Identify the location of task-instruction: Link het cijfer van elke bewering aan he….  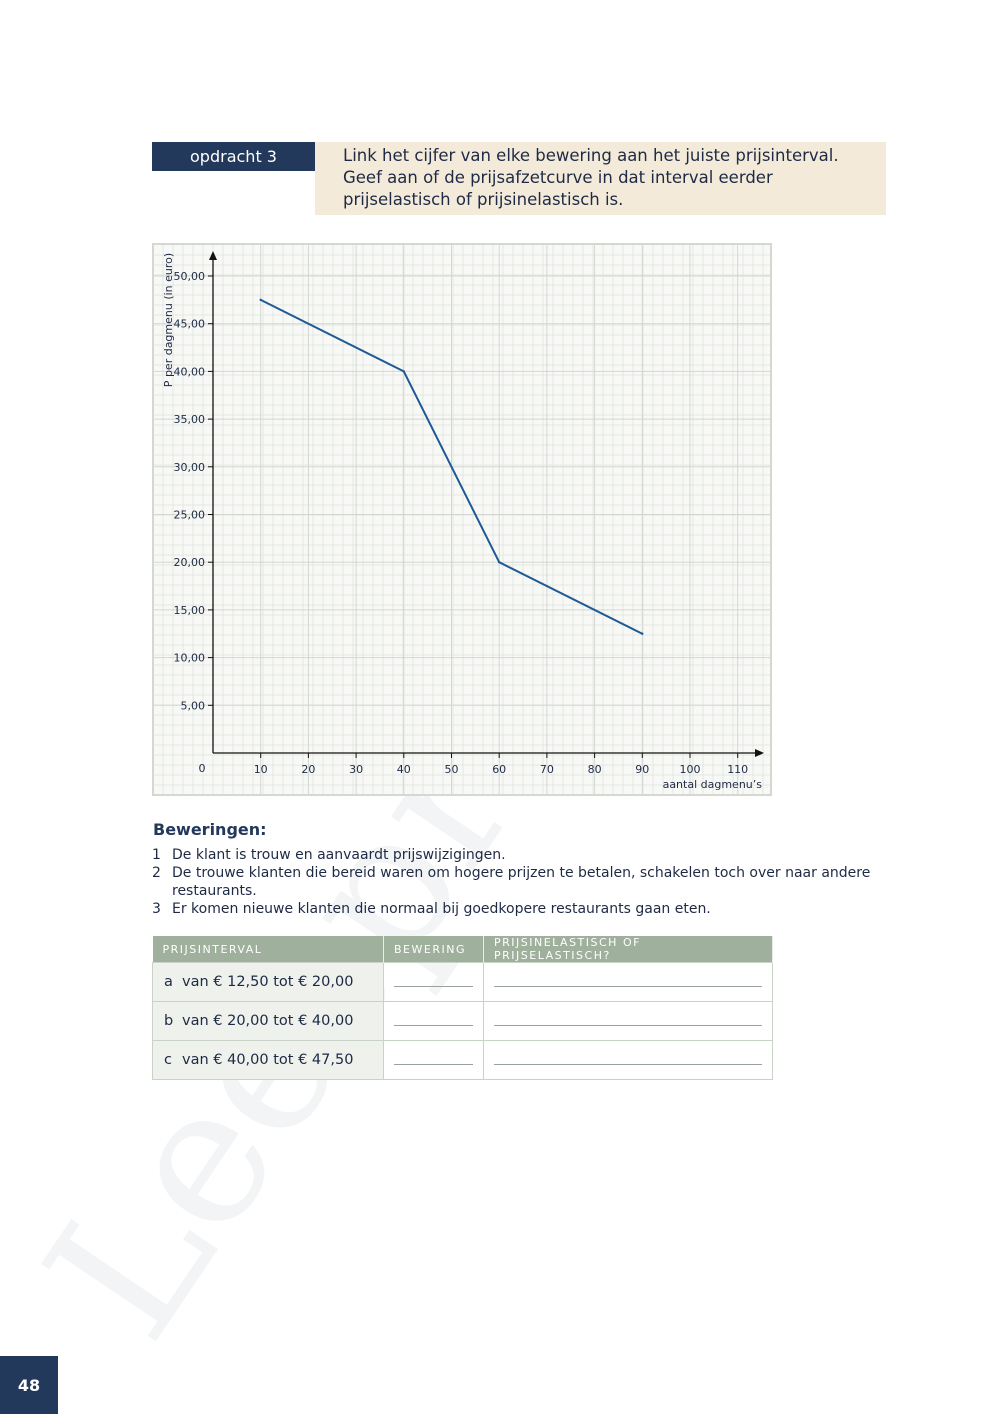
(600, 178).